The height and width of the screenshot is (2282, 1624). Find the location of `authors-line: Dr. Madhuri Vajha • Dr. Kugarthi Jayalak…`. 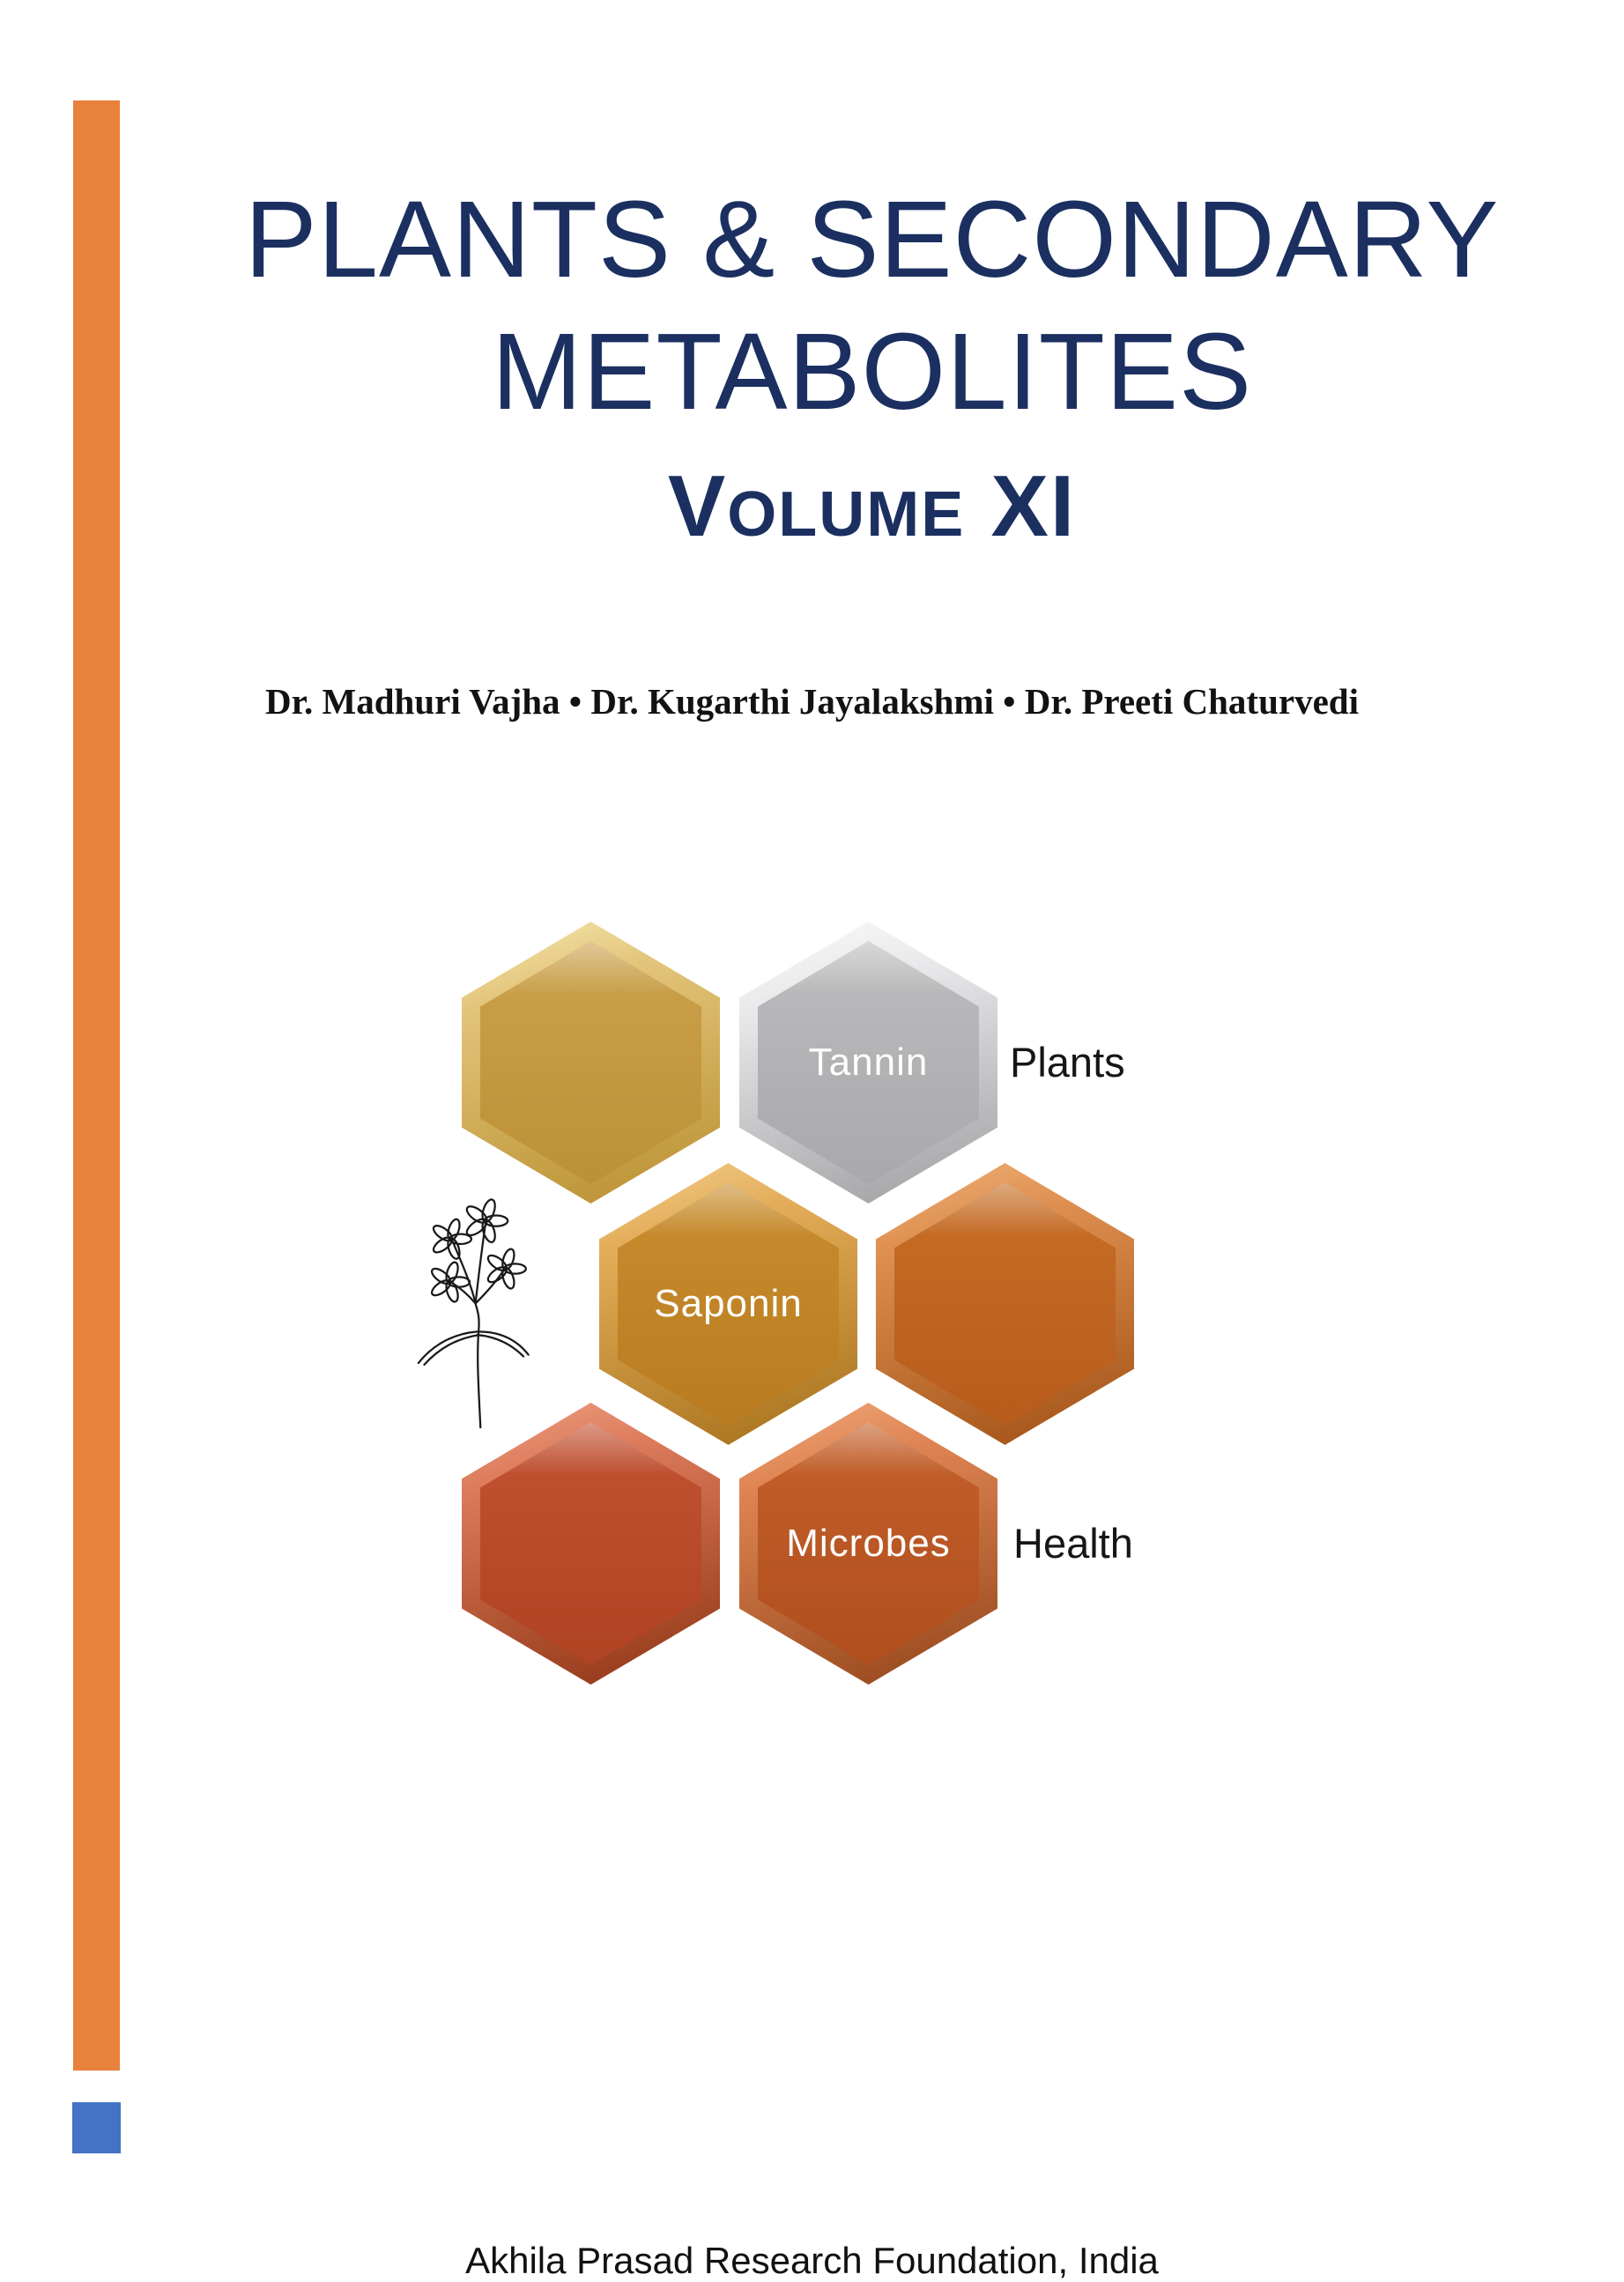

authors-line: Dr. Madhuri Vajha • Dr. Kugarthi Jayalak… is located at coordinates (812, 702).